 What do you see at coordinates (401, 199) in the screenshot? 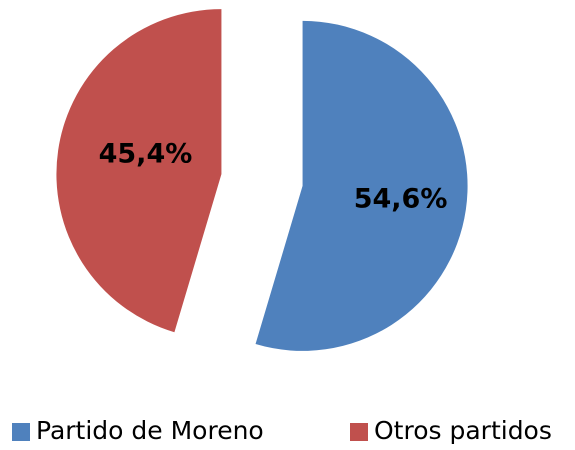
I see `data-label: 54,6%` at bounding box center [401, 199].